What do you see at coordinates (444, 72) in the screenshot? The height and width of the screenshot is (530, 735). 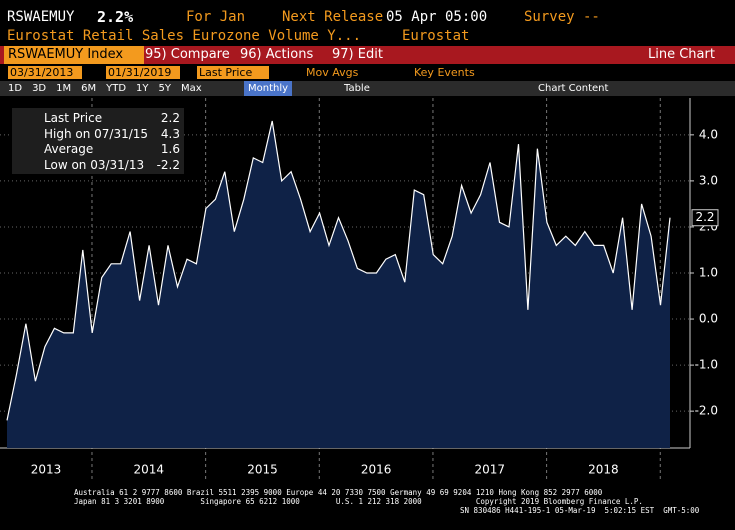 I see `key-events: Key Events` at bounding box center [444, 72].